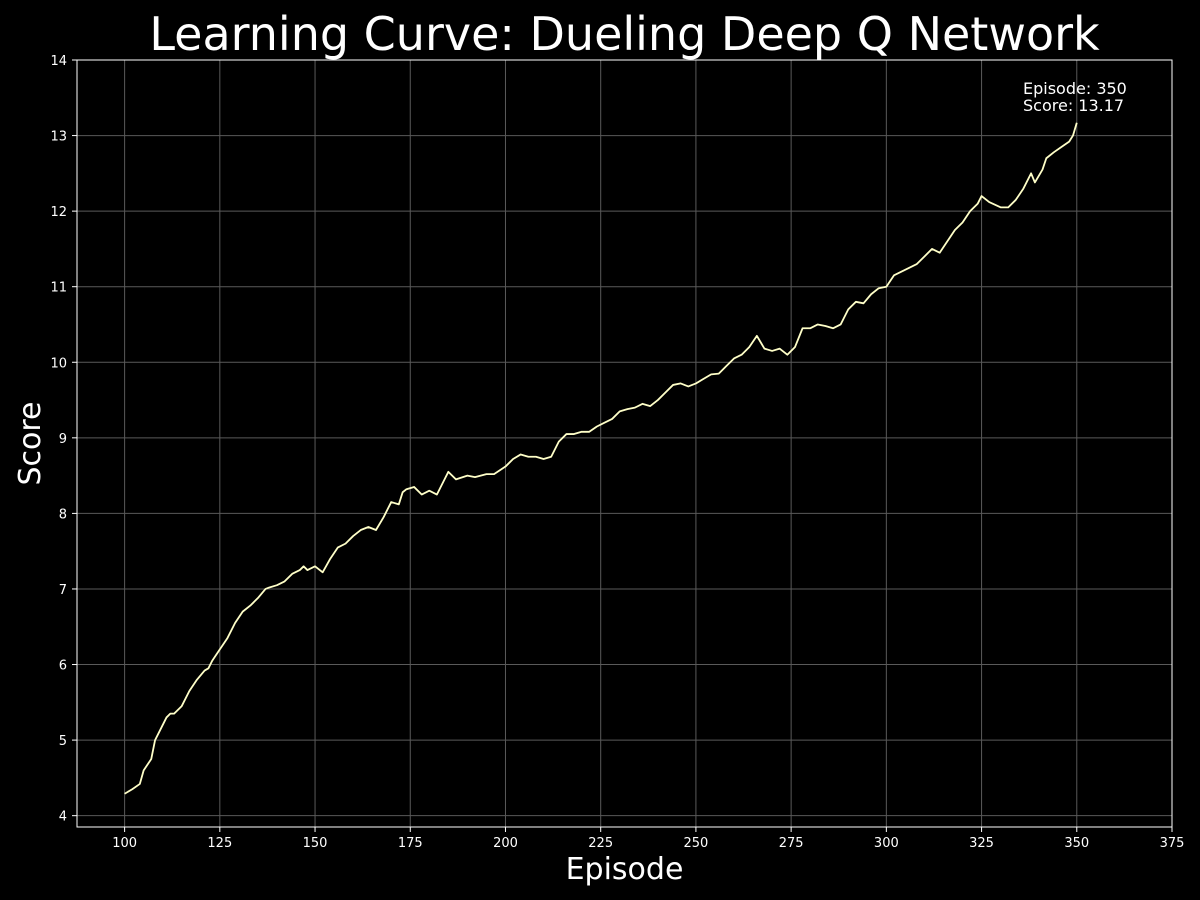 This screenshot has width=1200, height=900. I want to click on y-tick-label: 9, so click(63, 439).